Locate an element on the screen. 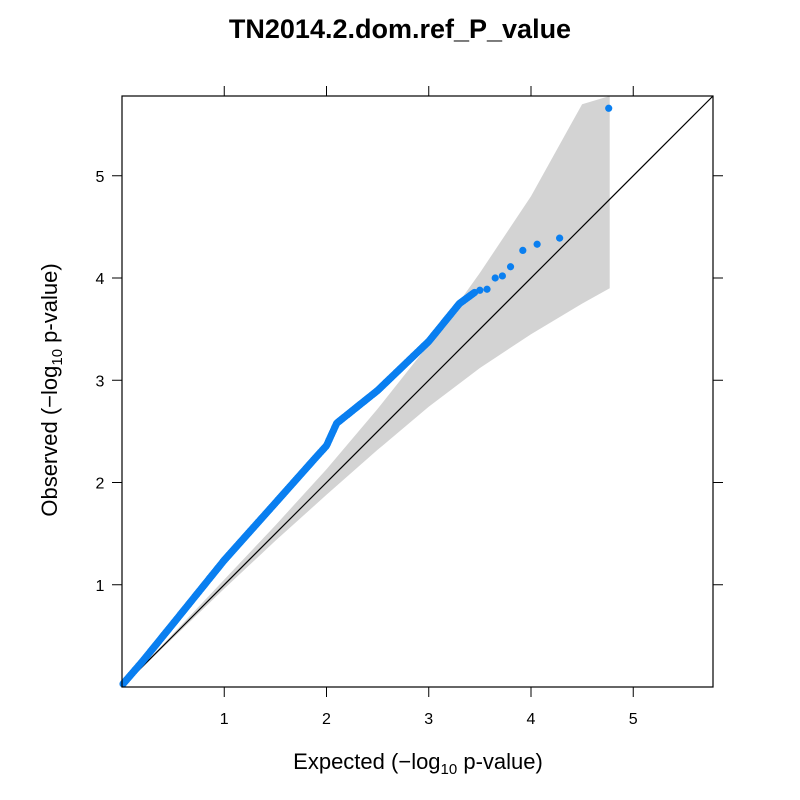 The image size is (800, 800). y-axis-label-sub: 10 is located at coordinates (57, 357).